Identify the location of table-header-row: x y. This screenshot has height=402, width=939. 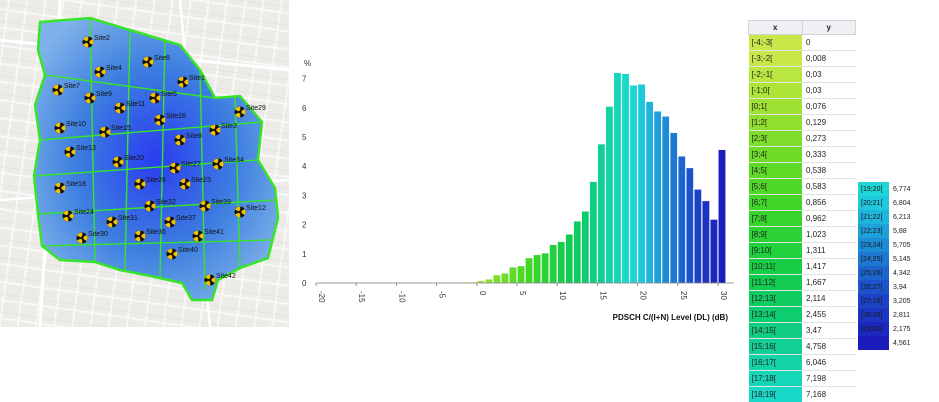
(802, 28).